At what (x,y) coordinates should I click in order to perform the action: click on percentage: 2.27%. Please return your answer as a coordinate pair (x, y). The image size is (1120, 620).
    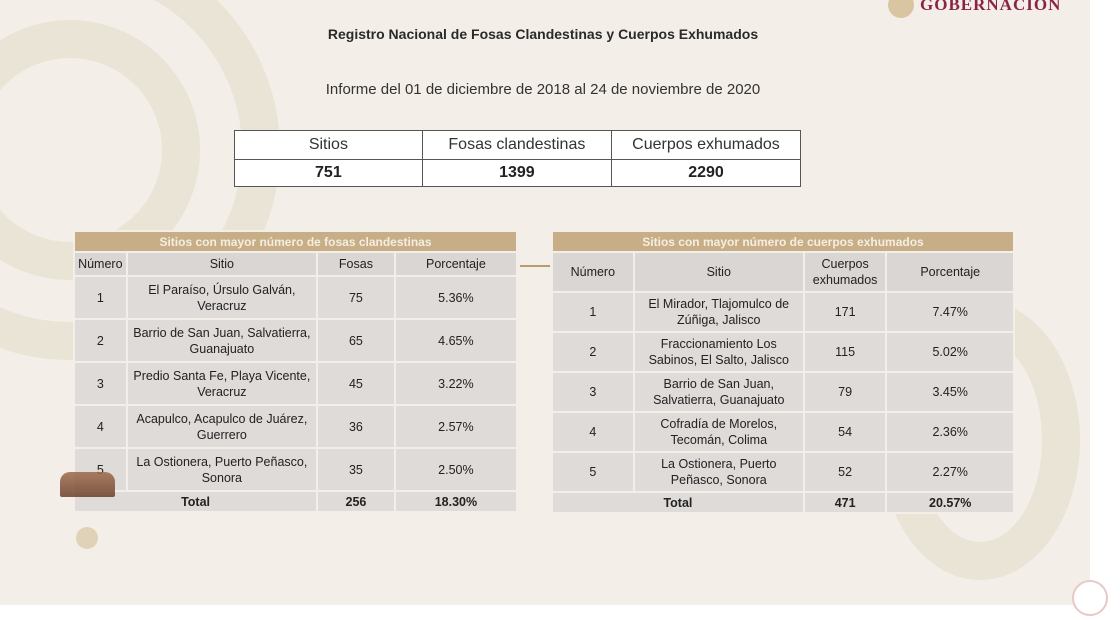
    Looking at the image, I should click on (950, 472).